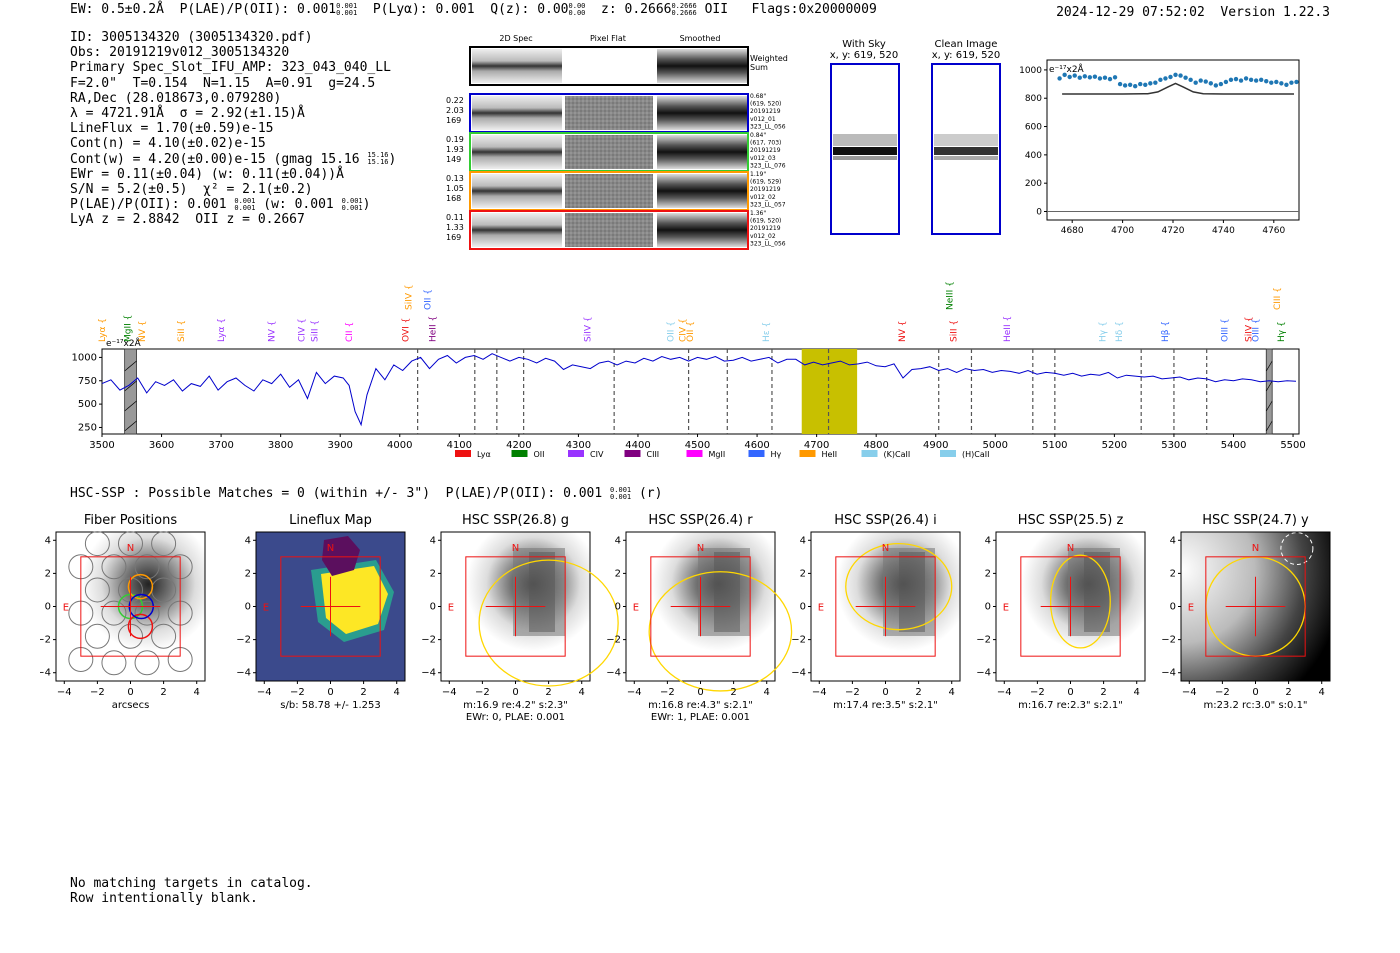  What do you see at coordinates (433, 329) in the screenshot?
I see `emission-line-label: HeII {` at bounding box center [433, 329].